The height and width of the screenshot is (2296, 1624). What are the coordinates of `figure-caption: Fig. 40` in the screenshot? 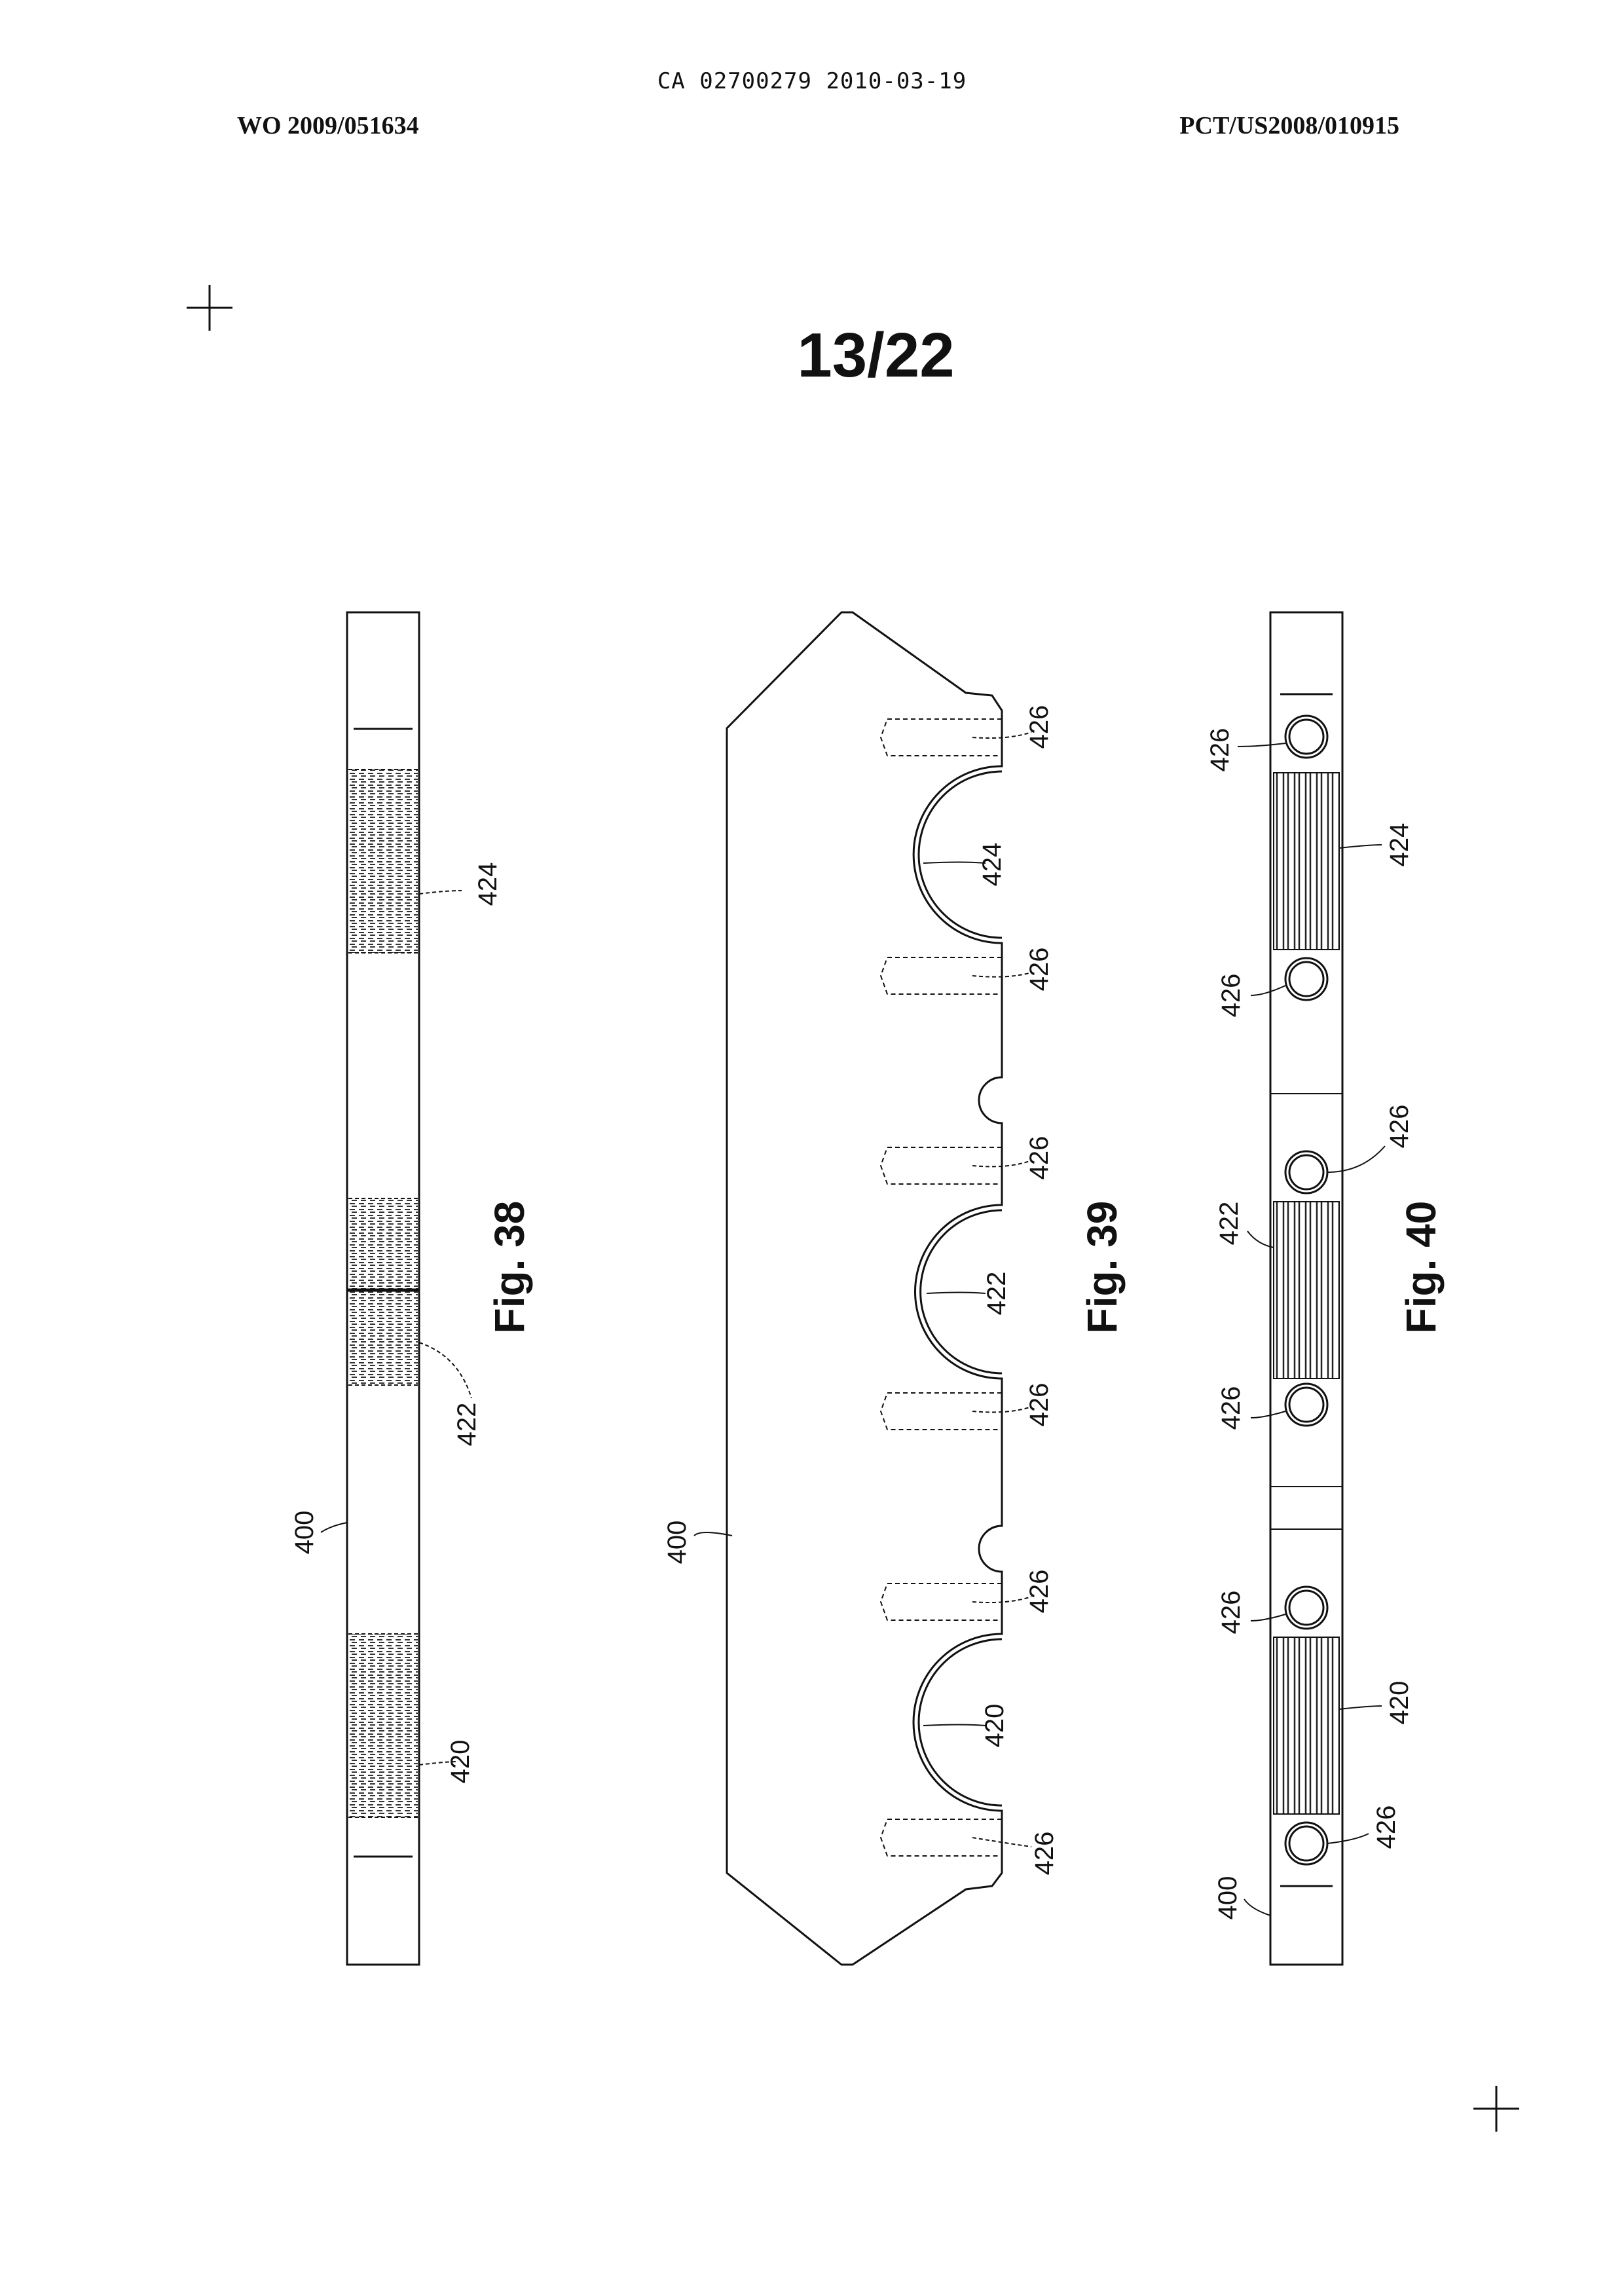 It's located at (1421, 1268).